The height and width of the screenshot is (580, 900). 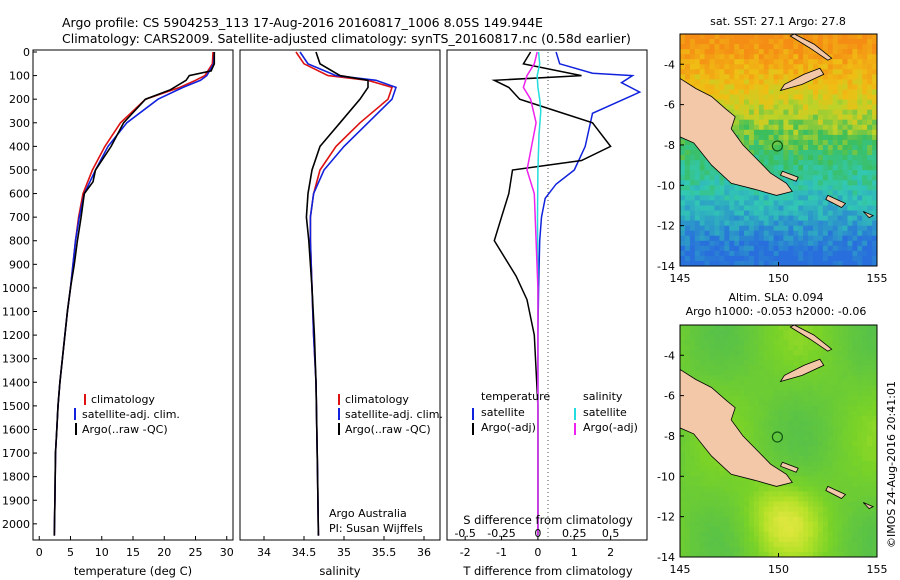 I want to click on series-line-satellite-adj-clim-, so click(x=348, y=293).